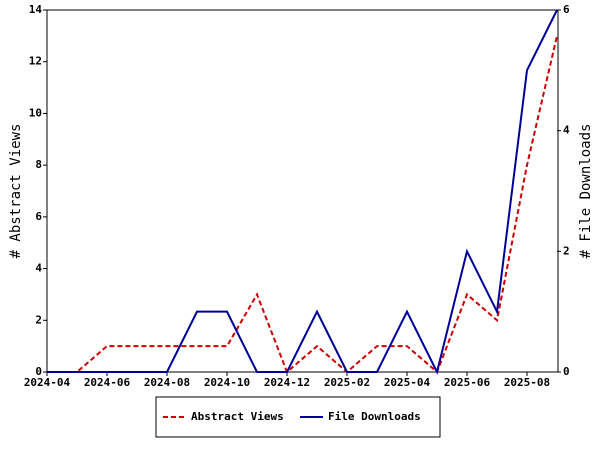 This screenshot has height=450, width=600. What do you see at coordinates (38, 268) in the screenshot?
I see `y-tick-label: 4` at bounding box center [38, 268].